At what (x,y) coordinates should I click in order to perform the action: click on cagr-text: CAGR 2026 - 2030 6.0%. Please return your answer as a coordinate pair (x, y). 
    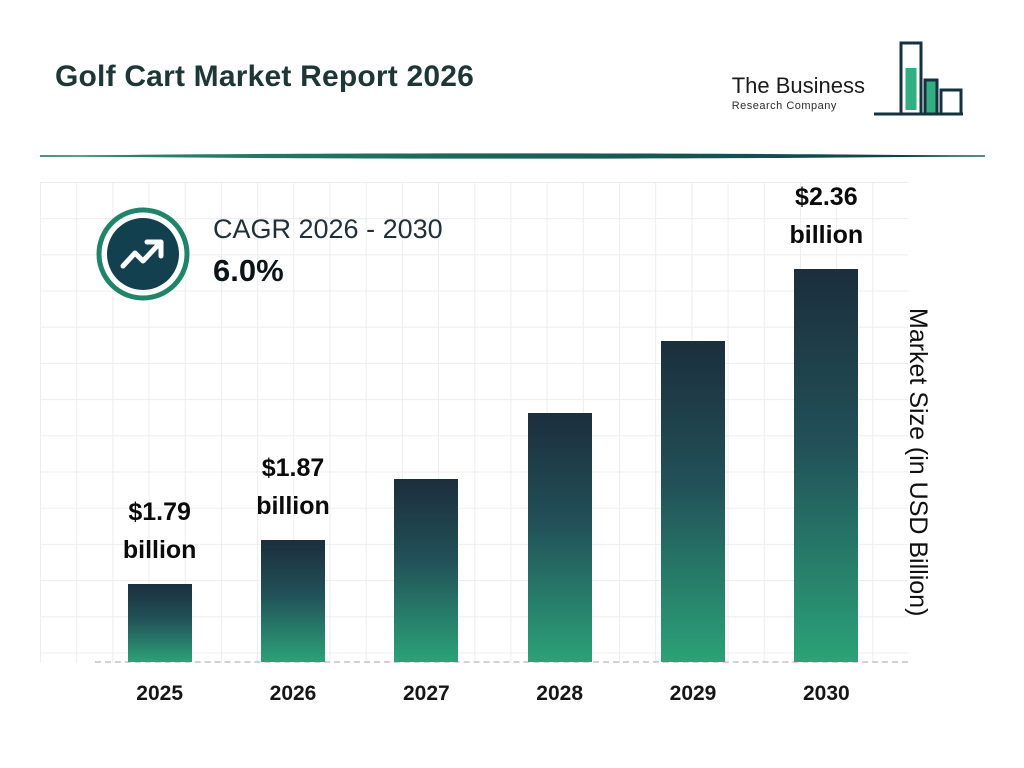
    Looking at the image, I should click on (328, 247).